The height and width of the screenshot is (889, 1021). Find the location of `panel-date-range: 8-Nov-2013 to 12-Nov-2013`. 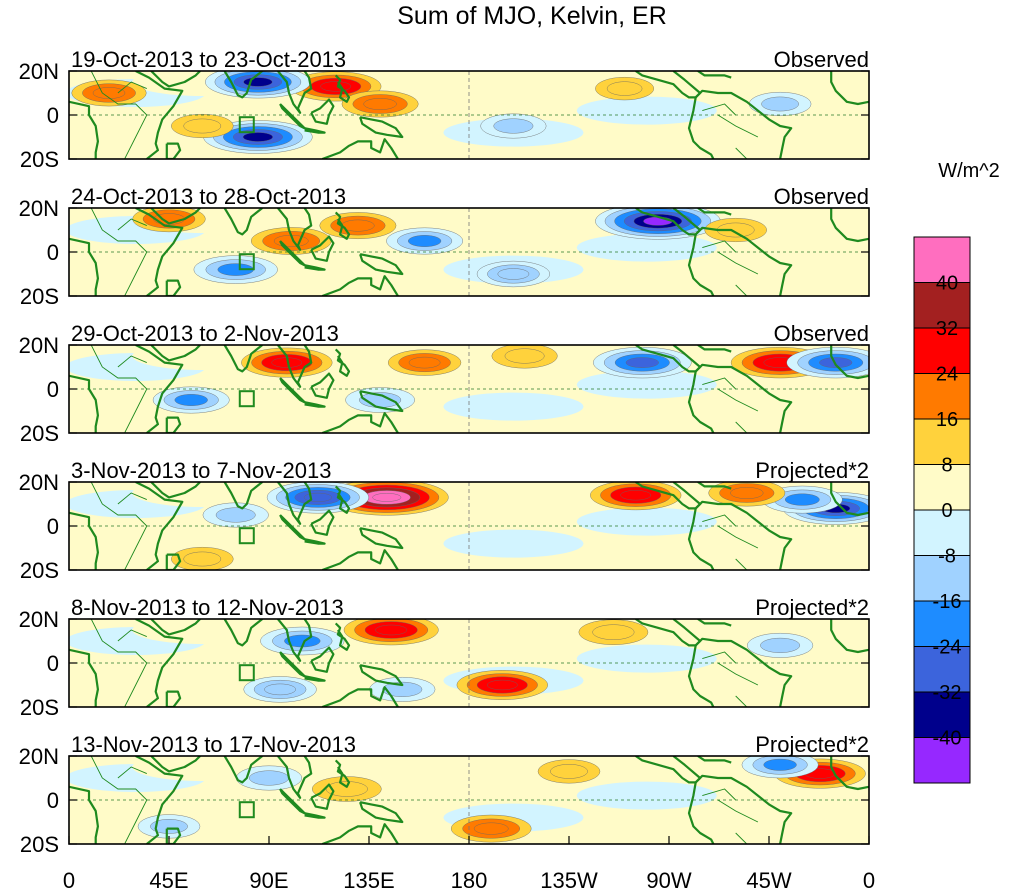

panel-date-range: 8-Nov-2013 to 12-Nov-2013 is located at coordinates (207, 607).